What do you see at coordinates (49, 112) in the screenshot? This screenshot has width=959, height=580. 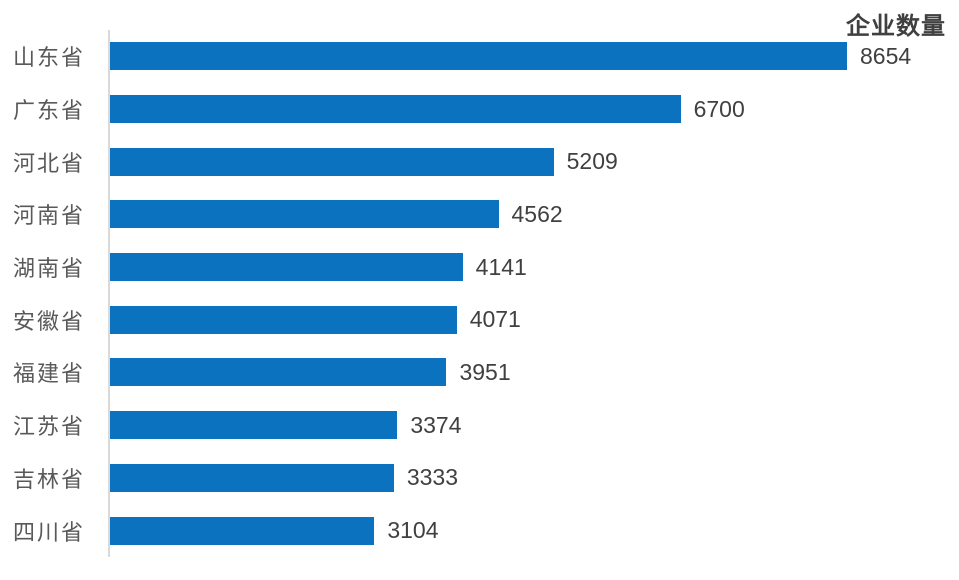 I see `category-label: 广东省` at bounding box center [49, 112].